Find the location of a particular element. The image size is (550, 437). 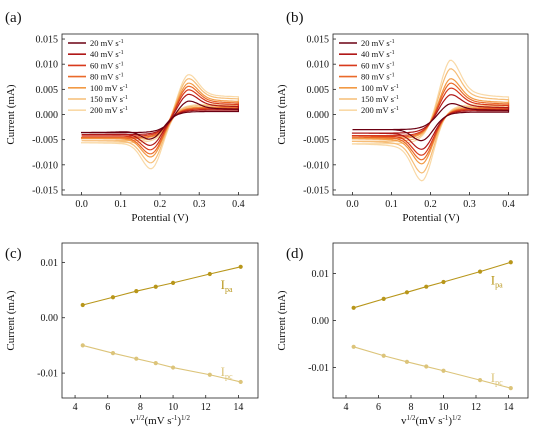

y-tick-label: -0.015 is located at coordinates (316, 190).